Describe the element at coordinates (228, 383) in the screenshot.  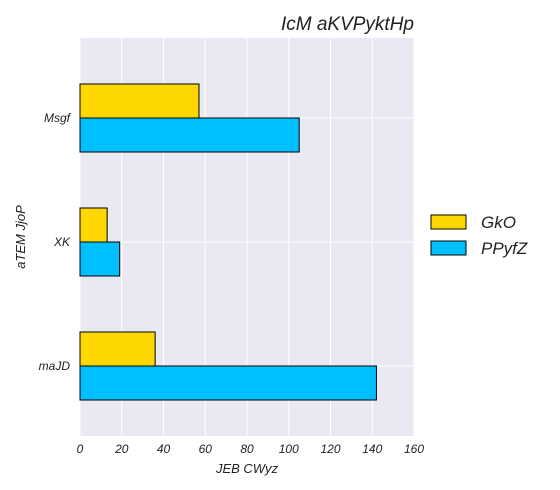
I see `bar-PPyfZ-maJD` at that location.